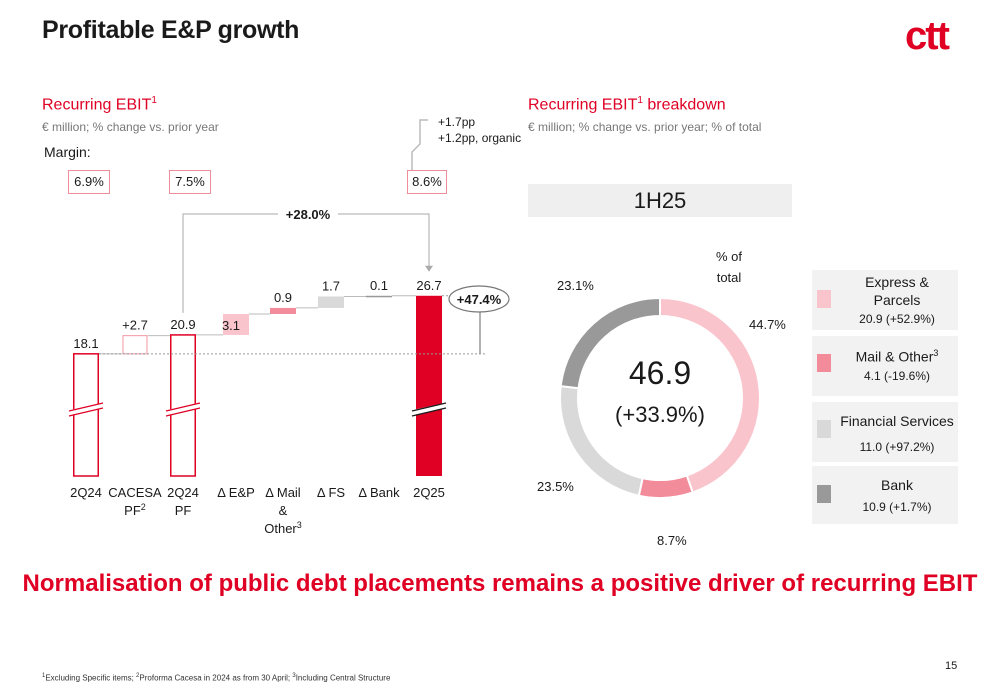  I want to click on margin-badge-2q25: 8.6%, so click(427, 182).